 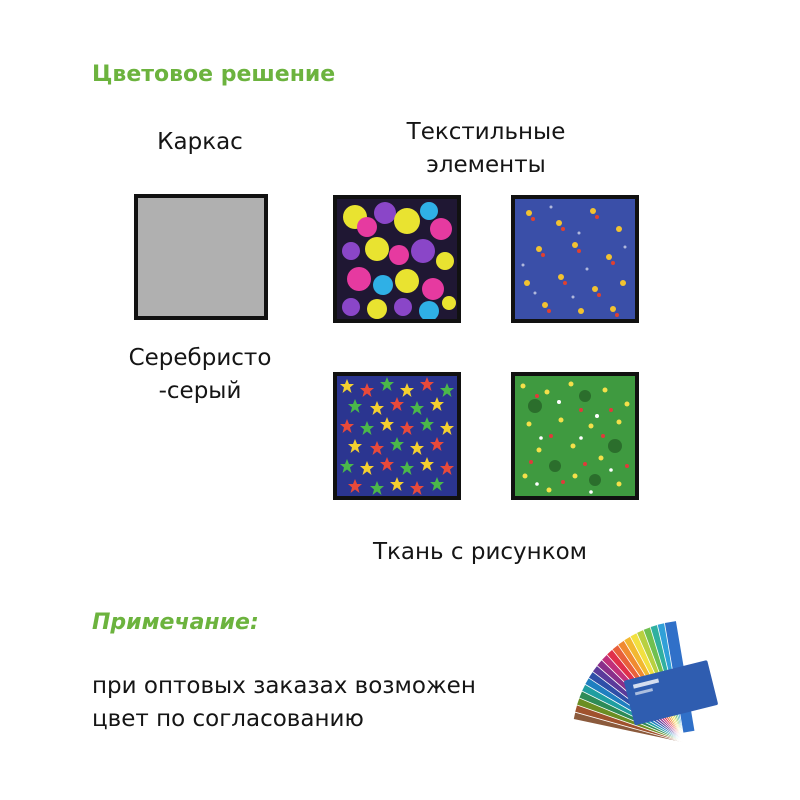 What do you see at coordinates (486, 148) in the screenshot?
I see `textile-label: Текстильные элементы` at bounding box center [486, 148].